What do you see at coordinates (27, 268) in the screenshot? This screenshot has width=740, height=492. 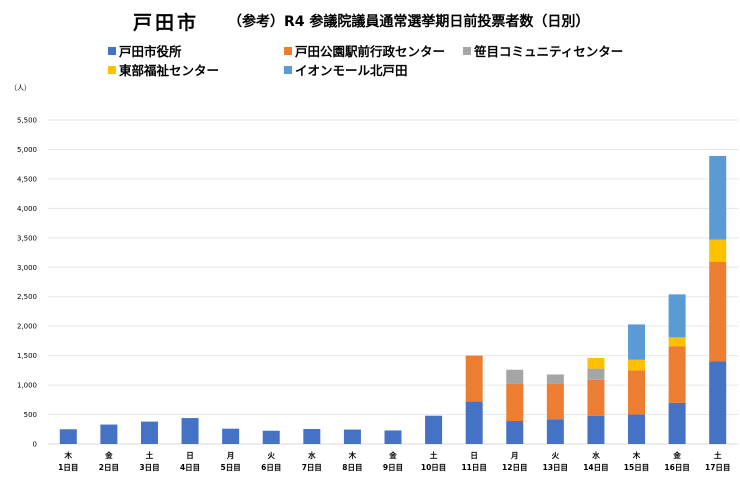 I see `y-tick-label: 3,000` at bounding box center [27, 268].